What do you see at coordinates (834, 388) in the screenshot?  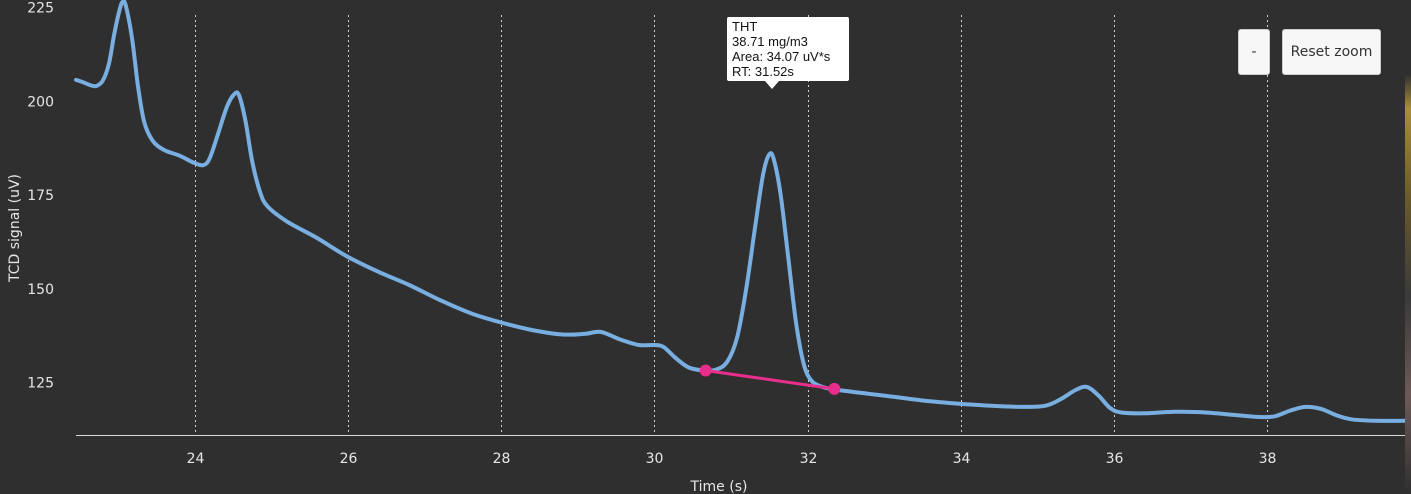 I see `baseline-end-marker` at bounding box center [834, 388].